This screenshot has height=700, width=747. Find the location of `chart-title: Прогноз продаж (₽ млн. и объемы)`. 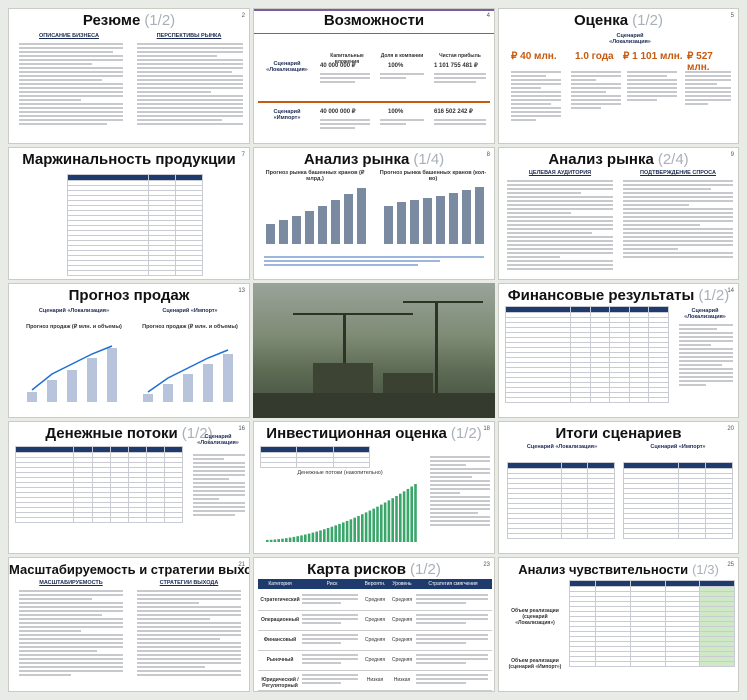

chart-title: Прогноз продаж (₽ млн. и объемы) is located at coordinates (74, 327).